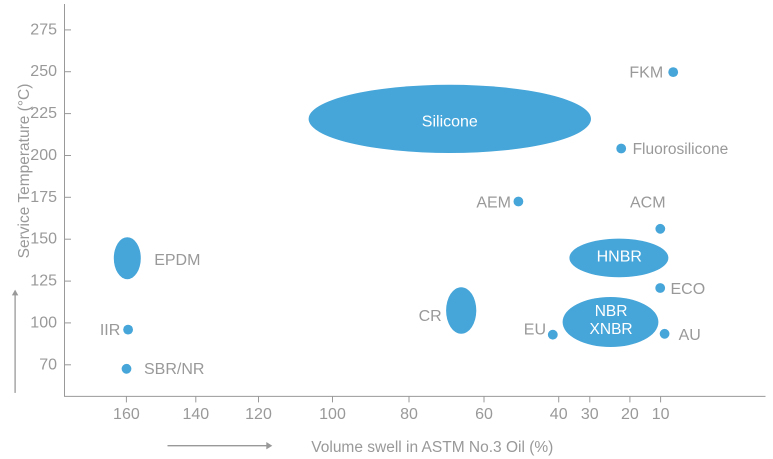 The width and height of the screenshot is (773, 459). What do you see at coordinates (43, 29) in the screenshot?
I see `svg-text: 275` at bounding box center [43, 29].